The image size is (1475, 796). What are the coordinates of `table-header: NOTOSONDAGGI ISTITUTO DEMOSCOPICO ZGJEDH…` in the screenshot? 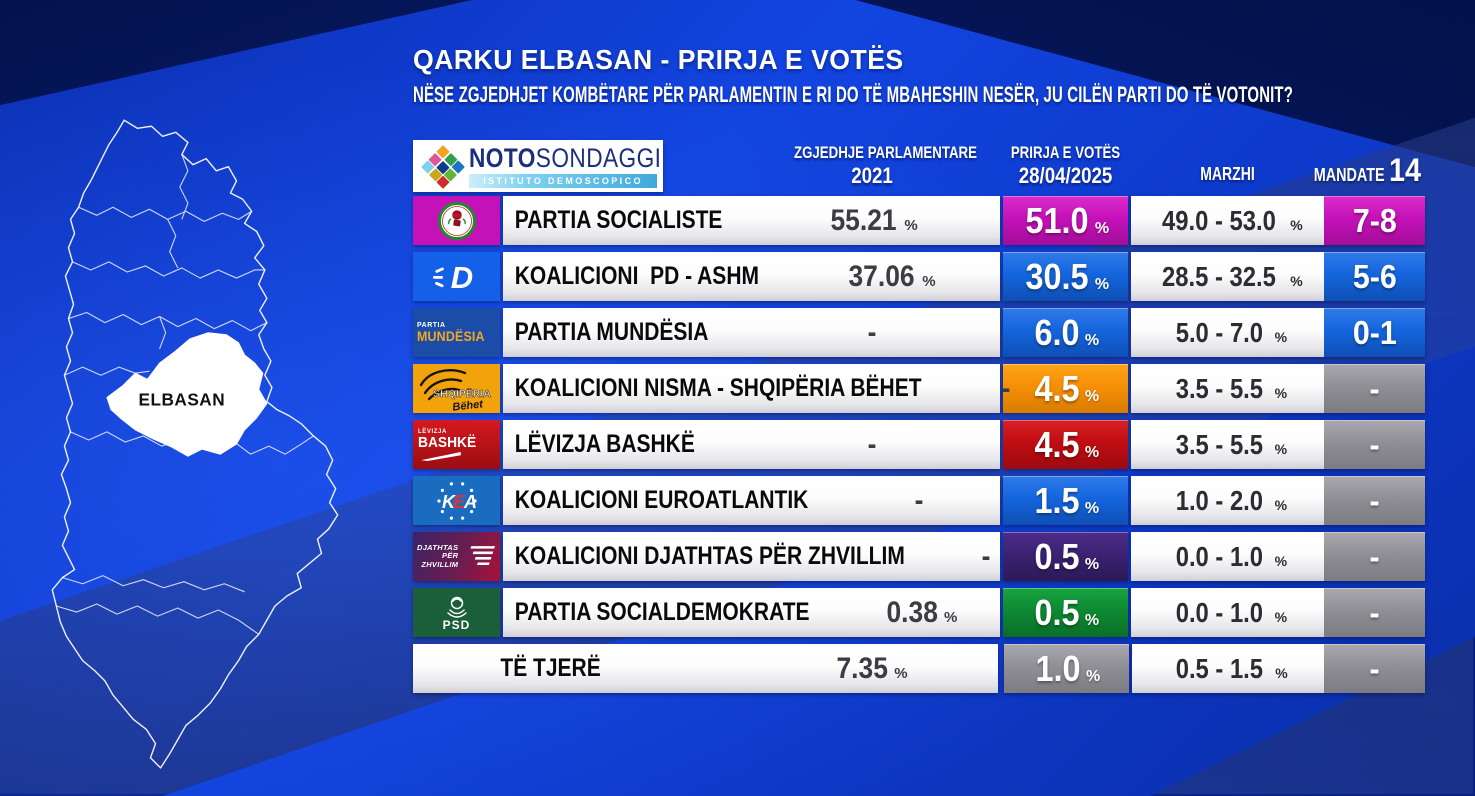 It's located at (919, 166).